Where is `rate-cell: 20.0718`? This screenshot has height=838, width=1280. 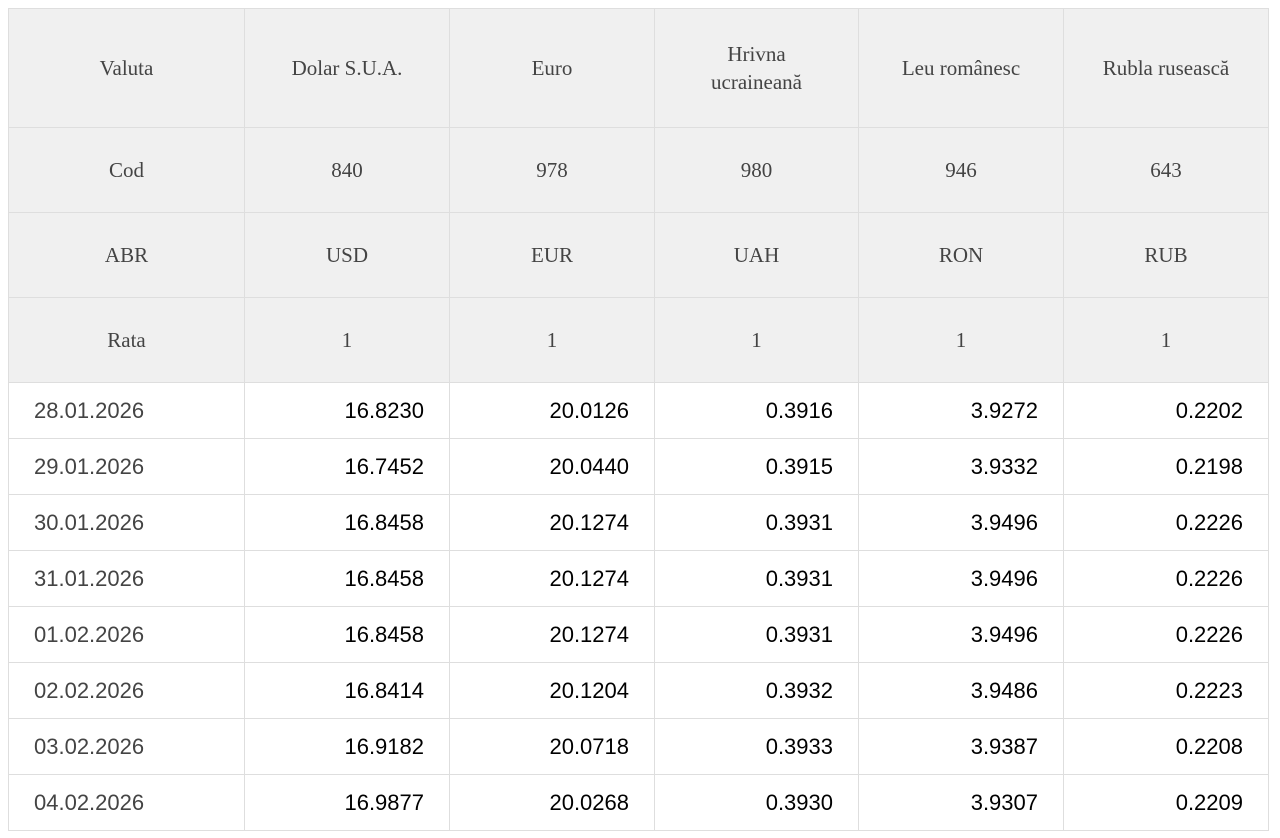
rate-cell: 20.0718 is located at coordinates (552, 746).